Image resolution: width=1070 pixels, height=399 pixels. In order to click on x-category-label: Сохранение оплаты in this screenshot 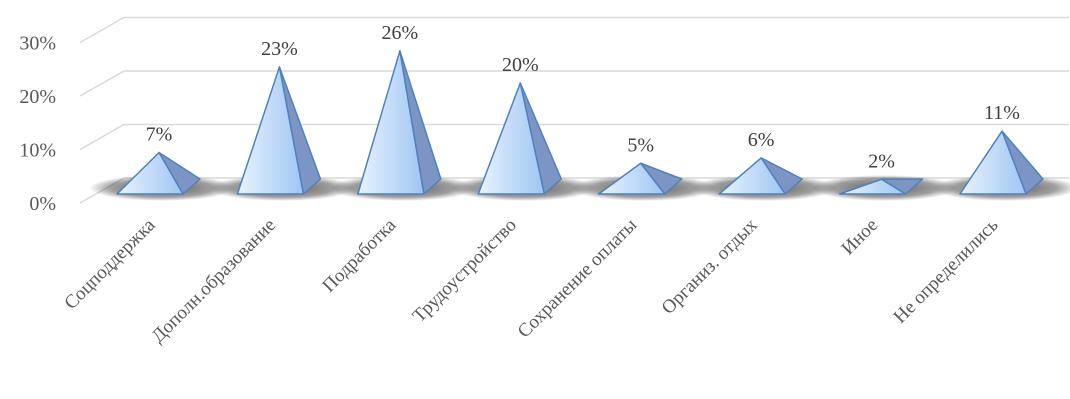, I will do `click(578, 279)`.